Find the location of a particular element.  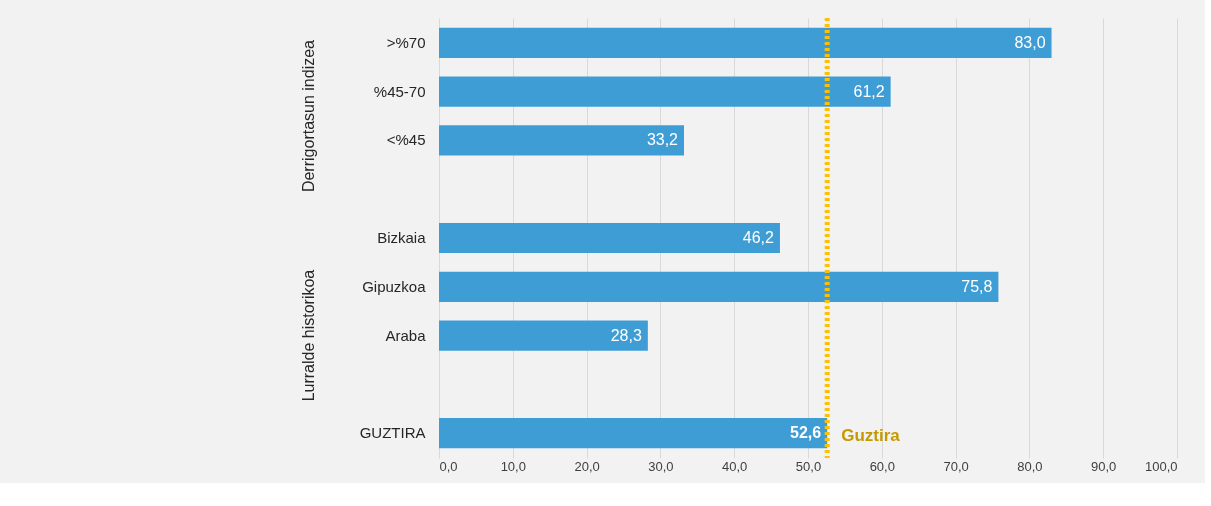

y-tick-label: %45-70 is located at coordinates (399, 91).